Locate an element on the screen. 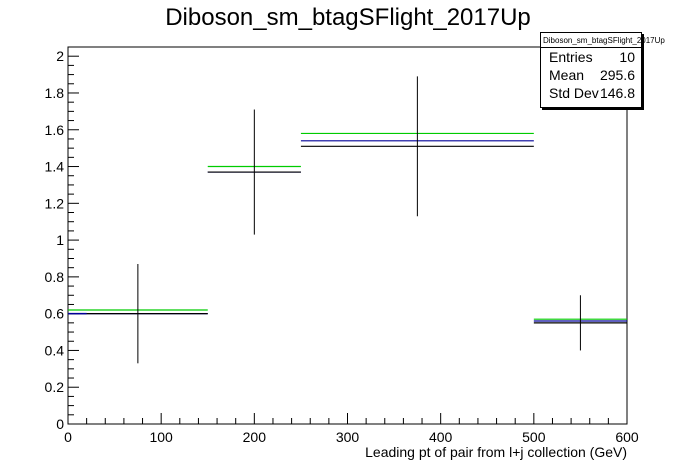 This screenshot has width=696, height=472. chart-title: Diboson_sm_btagSFlight_2017Up is located at coordinates (348, 17).